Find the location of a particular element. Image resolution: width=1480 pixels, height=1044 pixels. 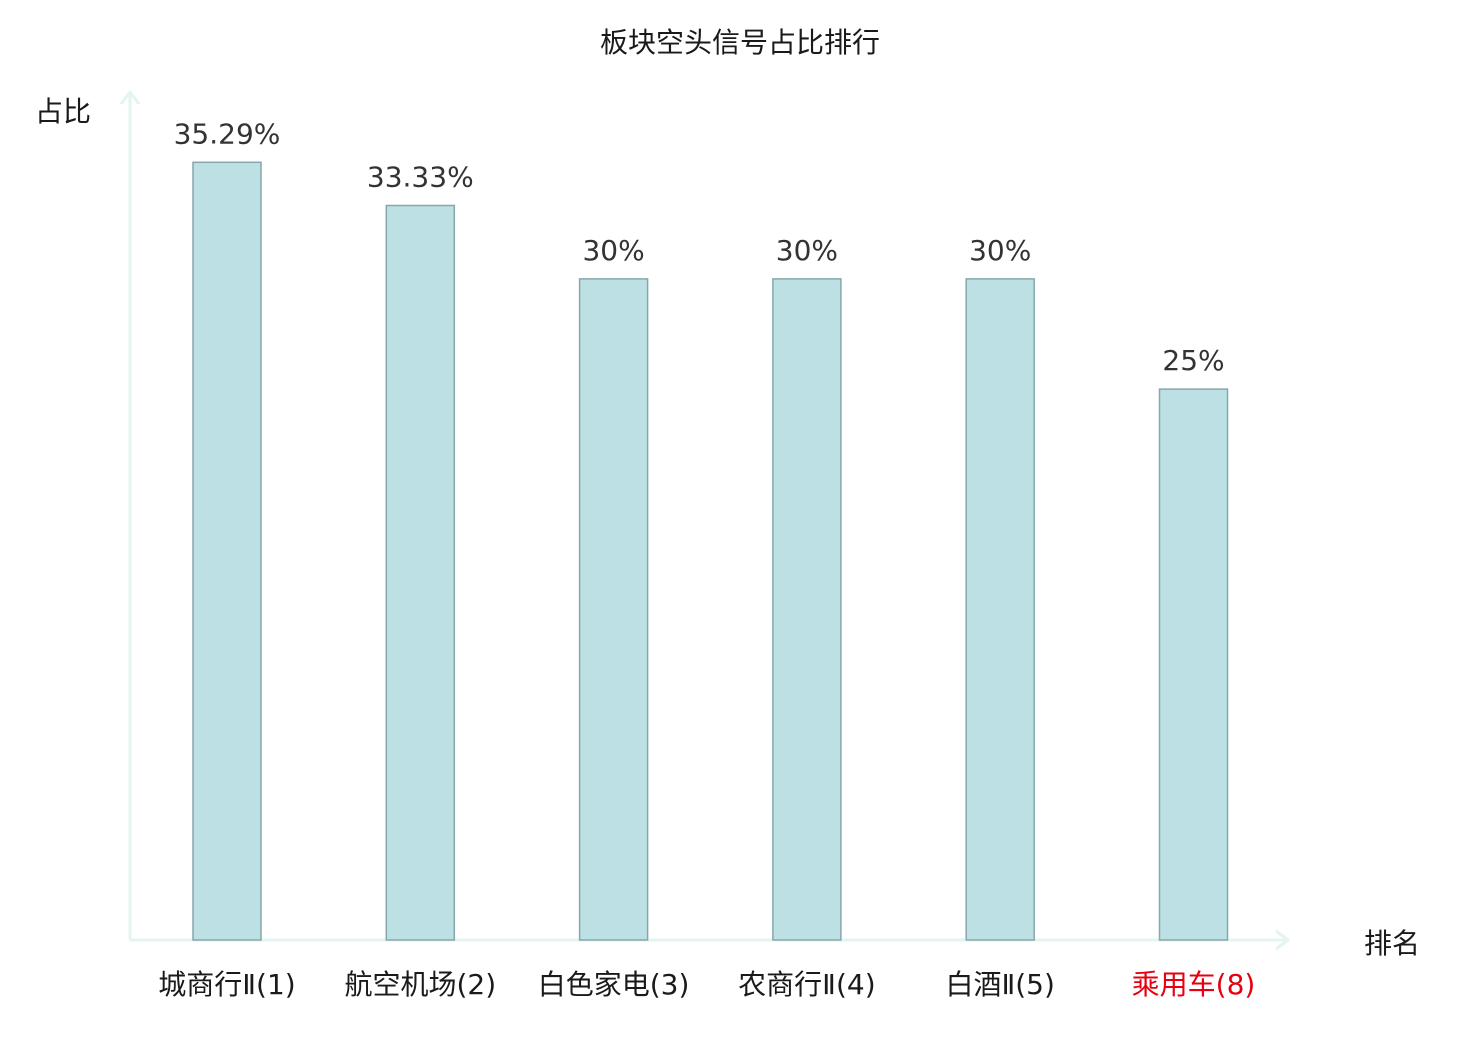

y-axis-label: 占比 is located at coordinates (63, 111).